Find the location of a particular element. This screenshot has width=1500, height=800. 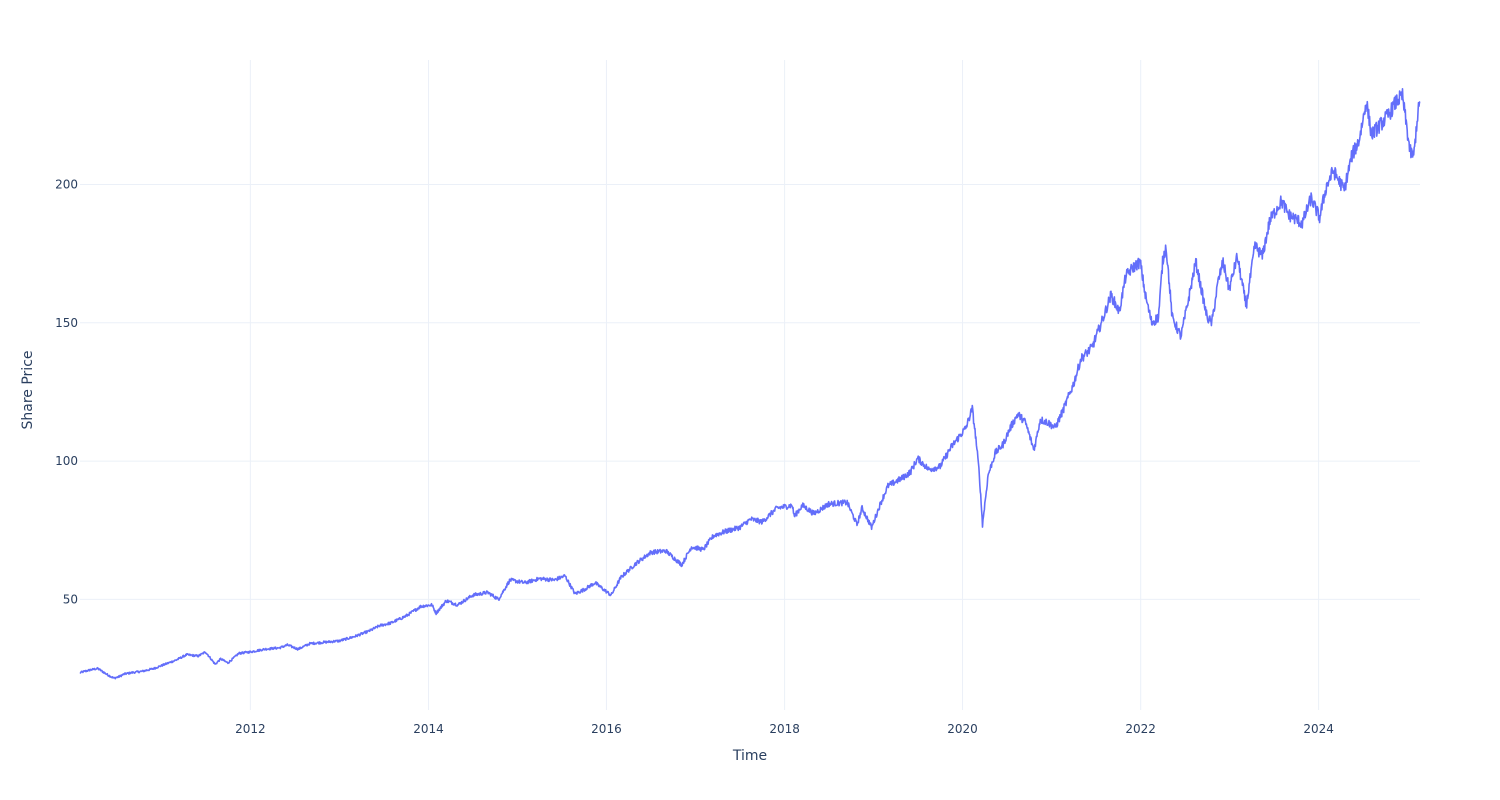

y-tick-labels: 50 100 150 200 is located at coordinates (66, 391).